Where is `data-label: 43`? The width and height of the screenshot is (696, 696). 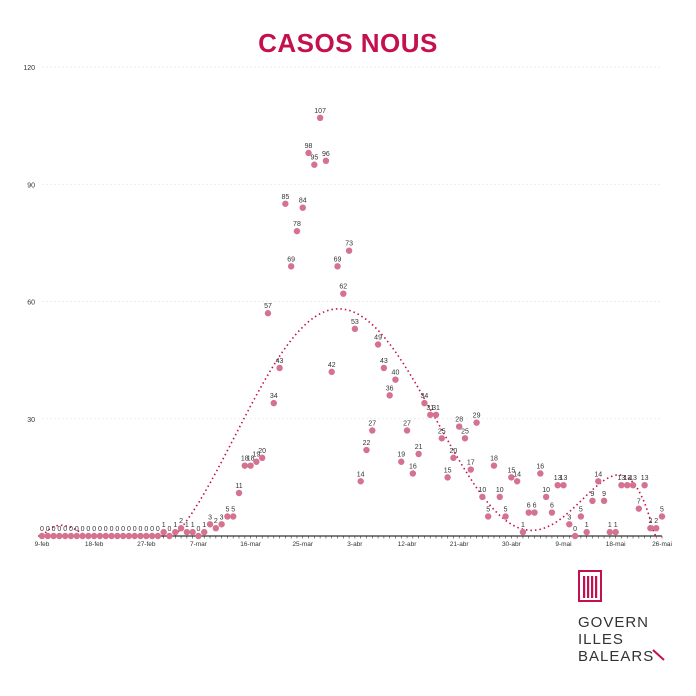
data-label: 43 is located at coordinates (280, 361).